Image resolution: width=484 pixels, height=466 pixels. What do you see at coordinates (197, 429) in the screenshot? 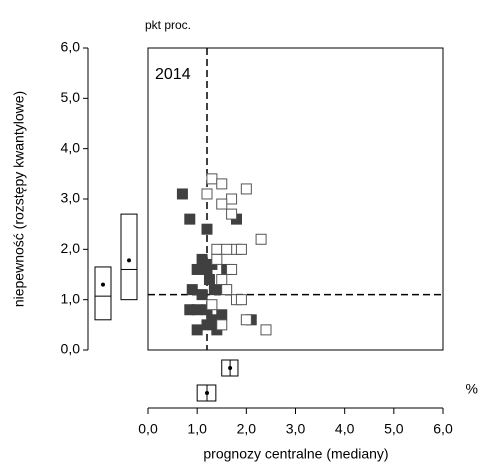
I see `x-tick-label: 1,0` at bounding box center [197, 429].